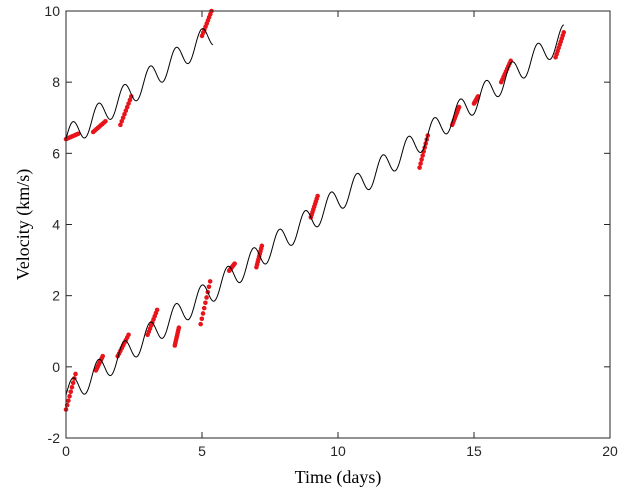  Describe the element at coordinates (56, 225) in the screenshot. I see `y-tick-label: 4` at that location.